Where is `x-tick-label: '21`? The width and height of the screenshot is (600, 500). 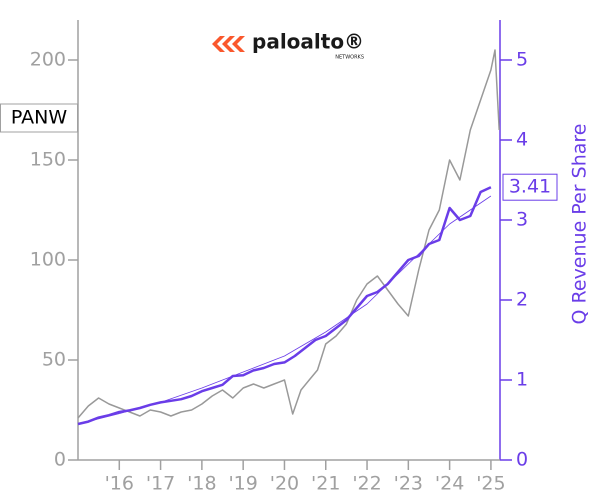
x-tick-label: '21 is located at coordinates (325, 484).